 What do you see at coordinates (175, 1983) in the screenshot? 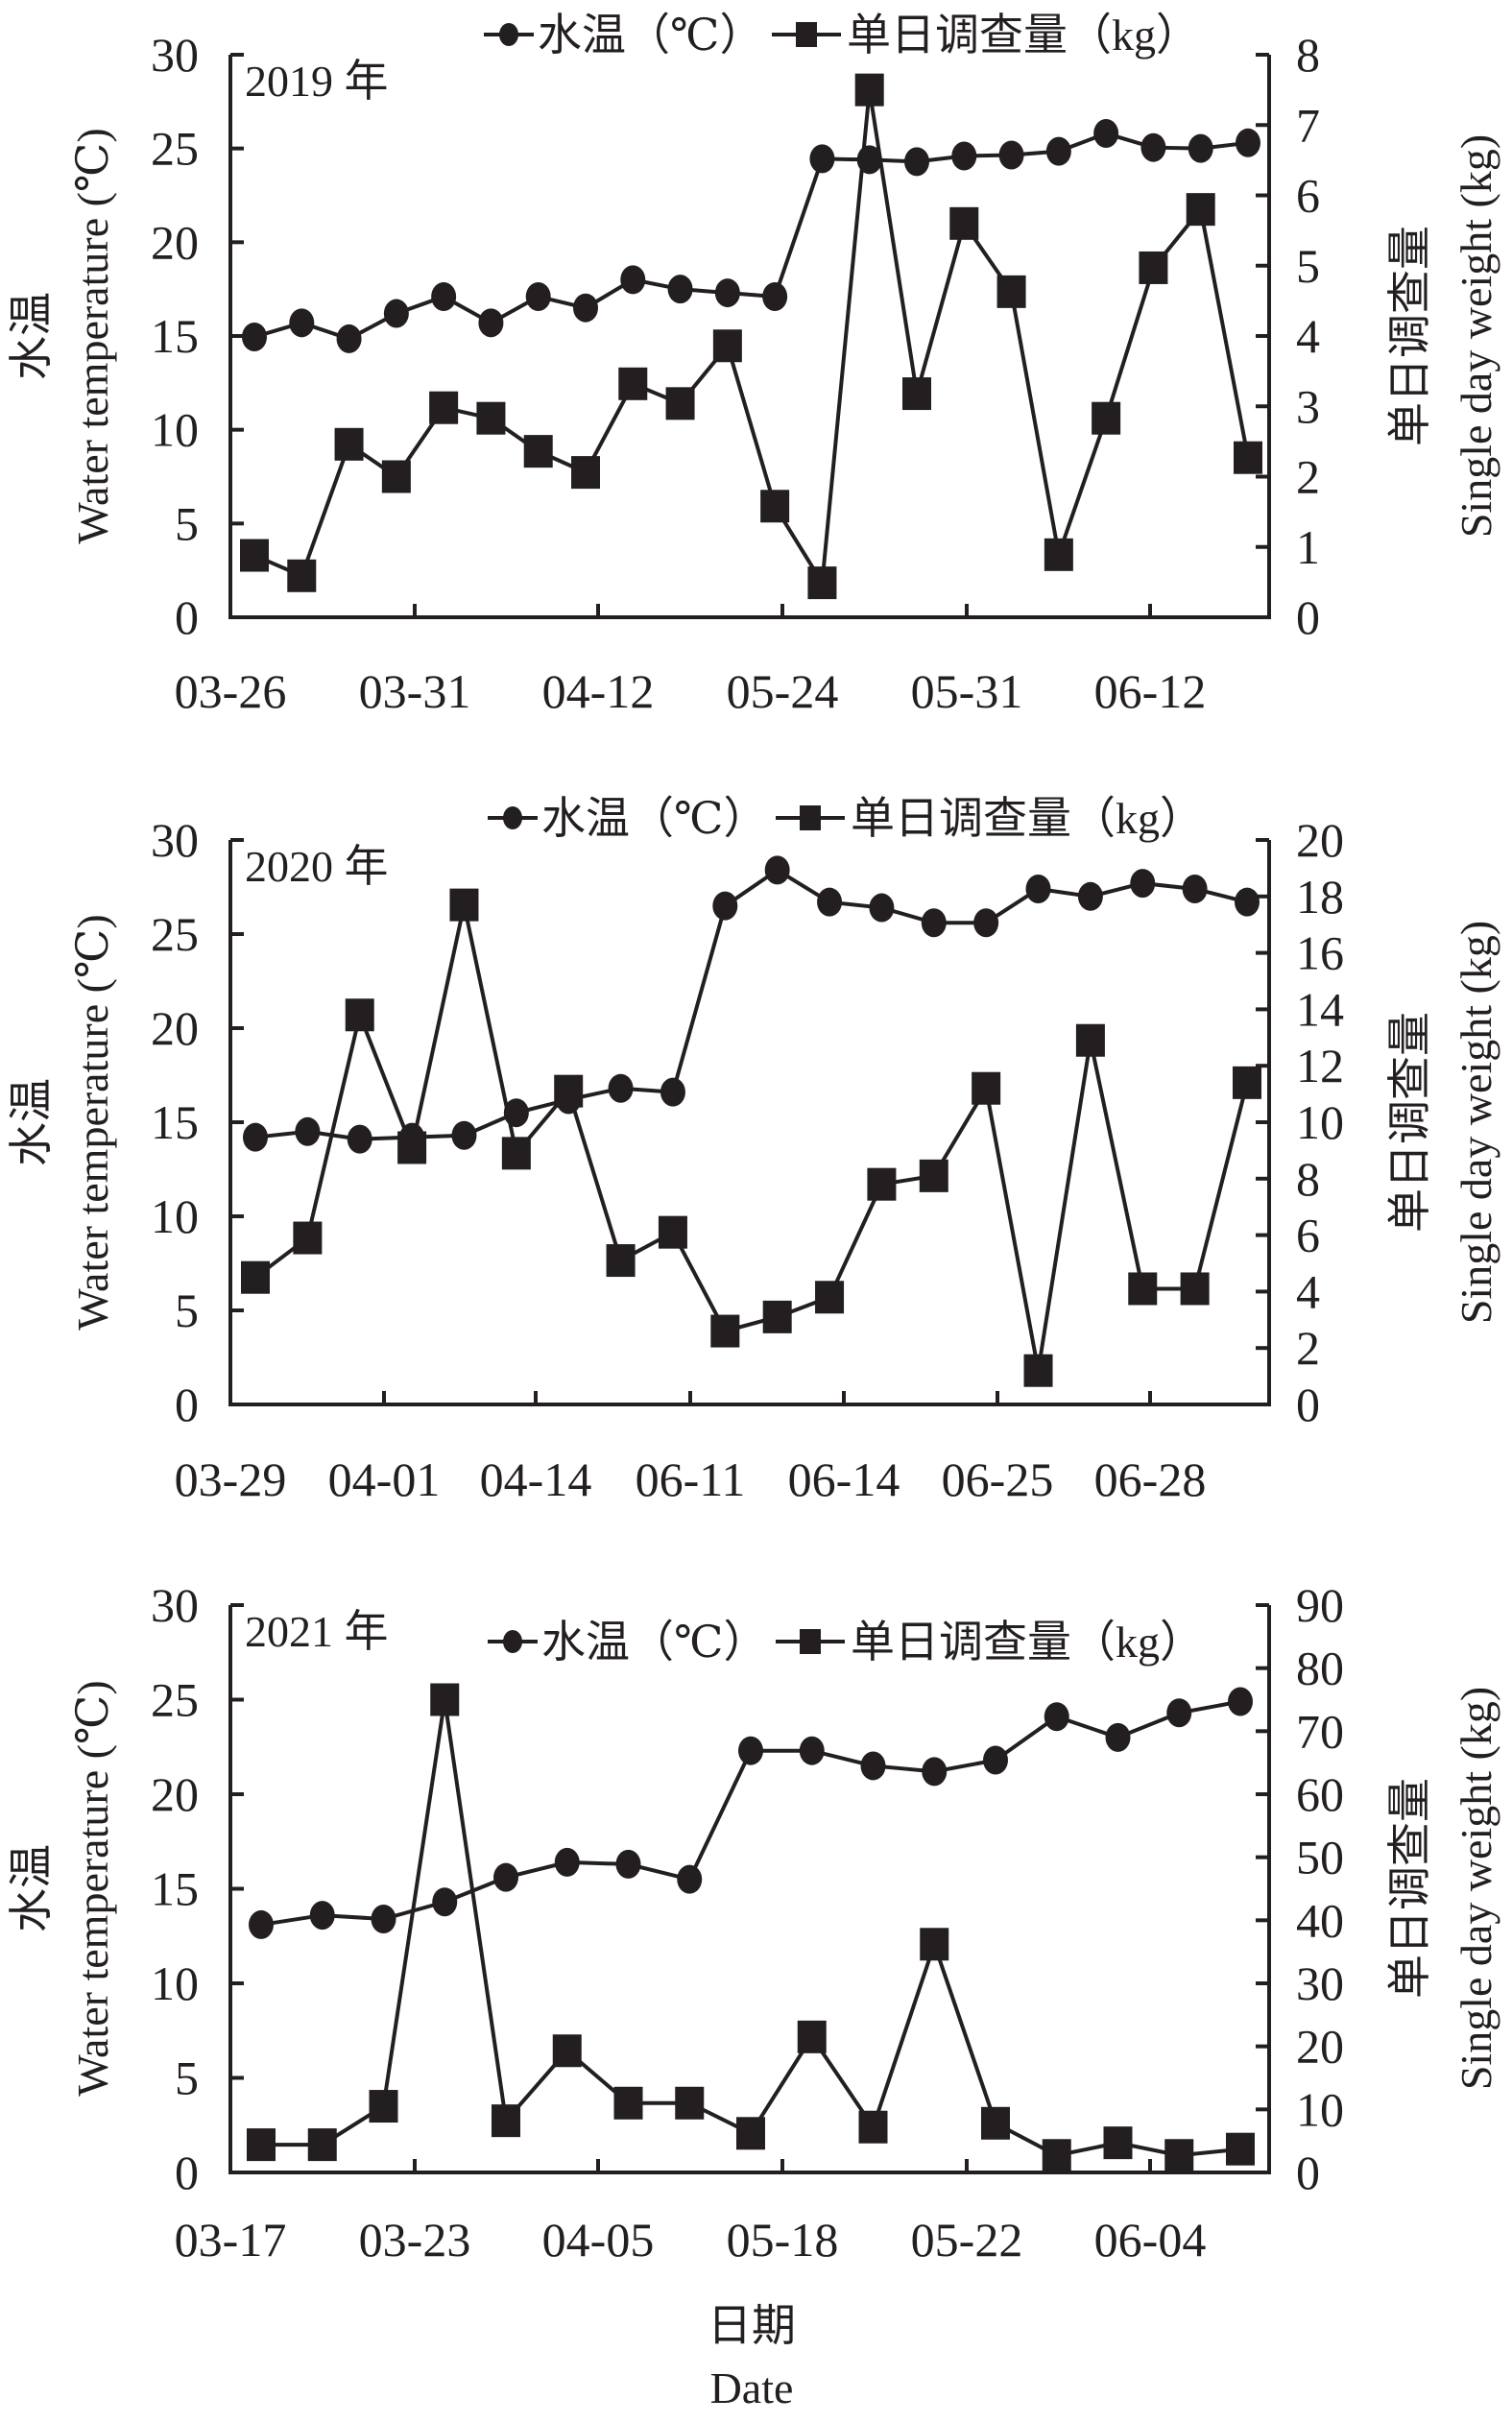
I see `left-y-tick-label: 10` at bounding box center [175, 1983].